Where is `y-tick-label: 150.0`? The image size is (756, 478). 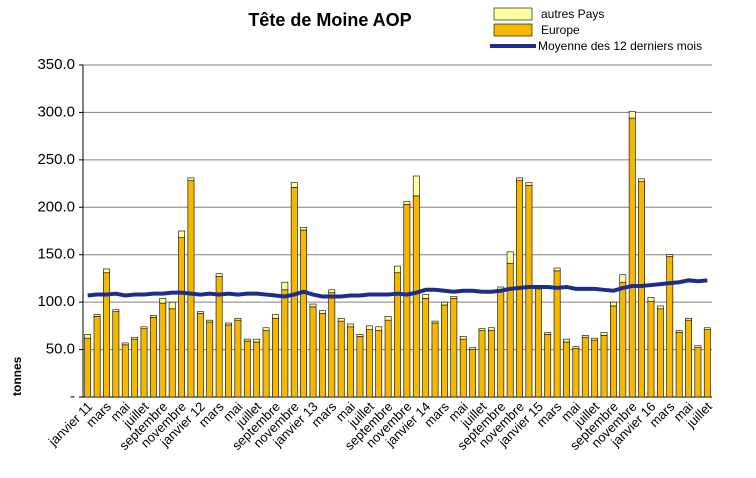
y-tick-label: 150.0 is located at coordinates (56, 254).